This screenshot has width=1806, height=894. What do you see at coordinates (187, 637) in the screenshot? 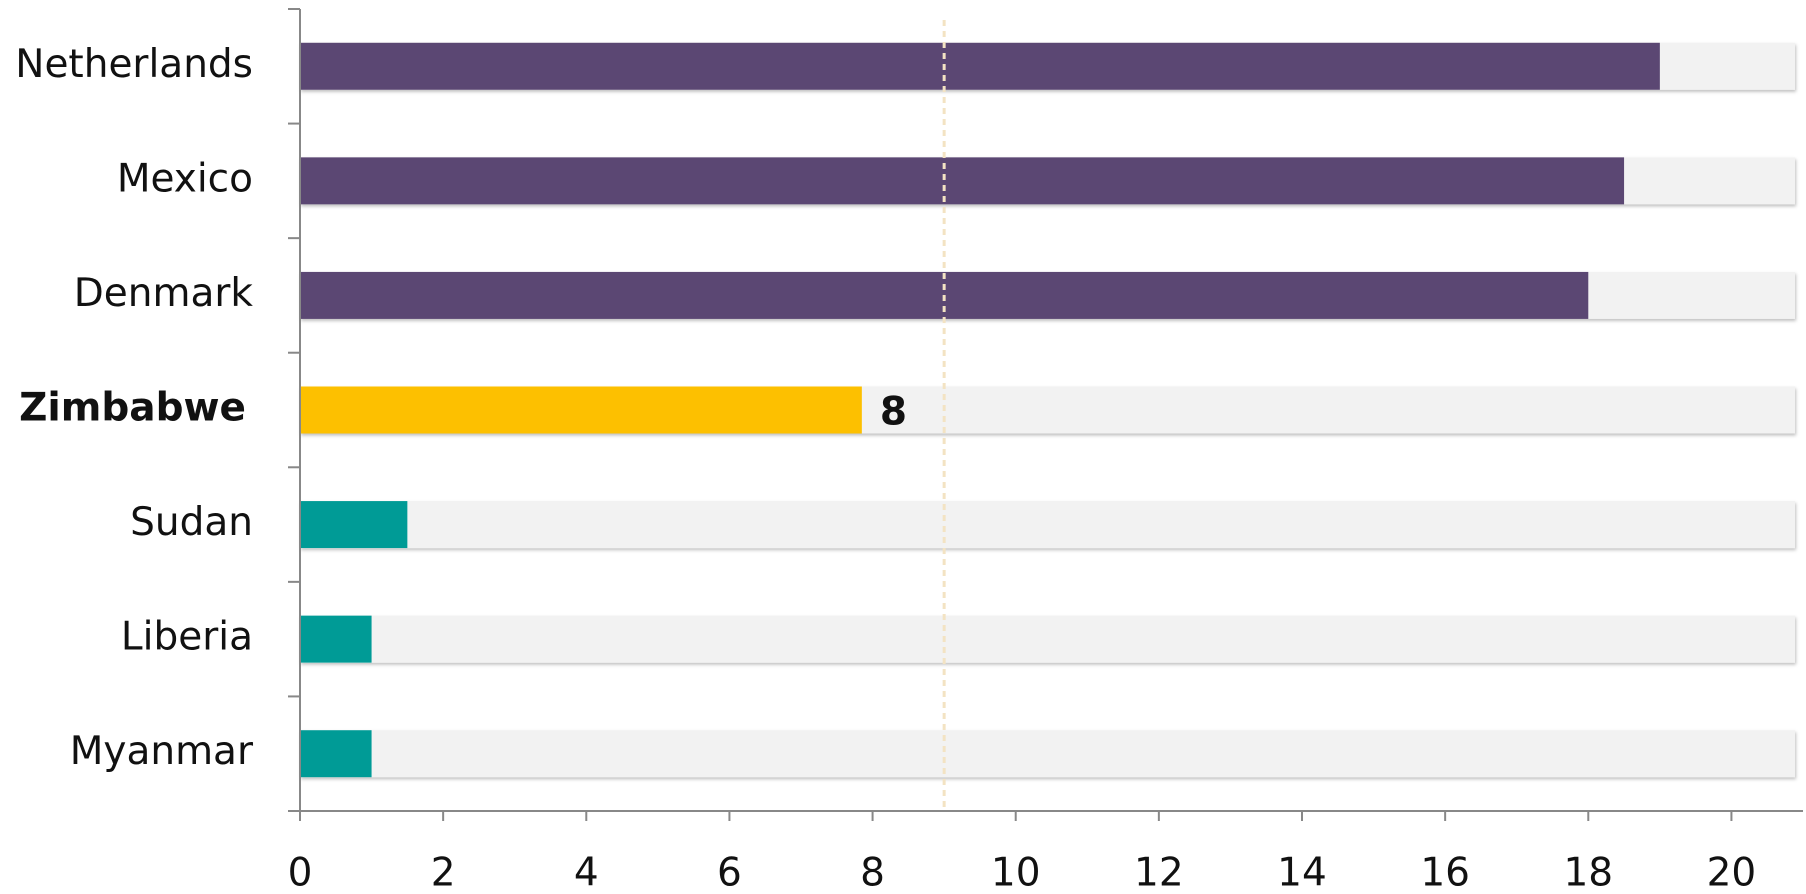
I see `y-tick-label: Liberia` at bounding box center [187, 637].